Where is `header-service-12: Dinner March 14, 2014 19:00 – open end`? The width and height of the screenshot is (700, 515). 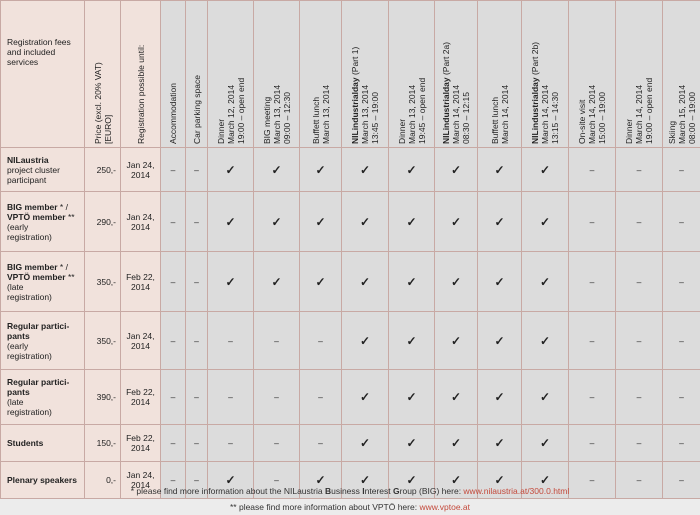 header-service-12: Dinner March 14, 2014 19:00 – open end is located at coordinates (639, 74).